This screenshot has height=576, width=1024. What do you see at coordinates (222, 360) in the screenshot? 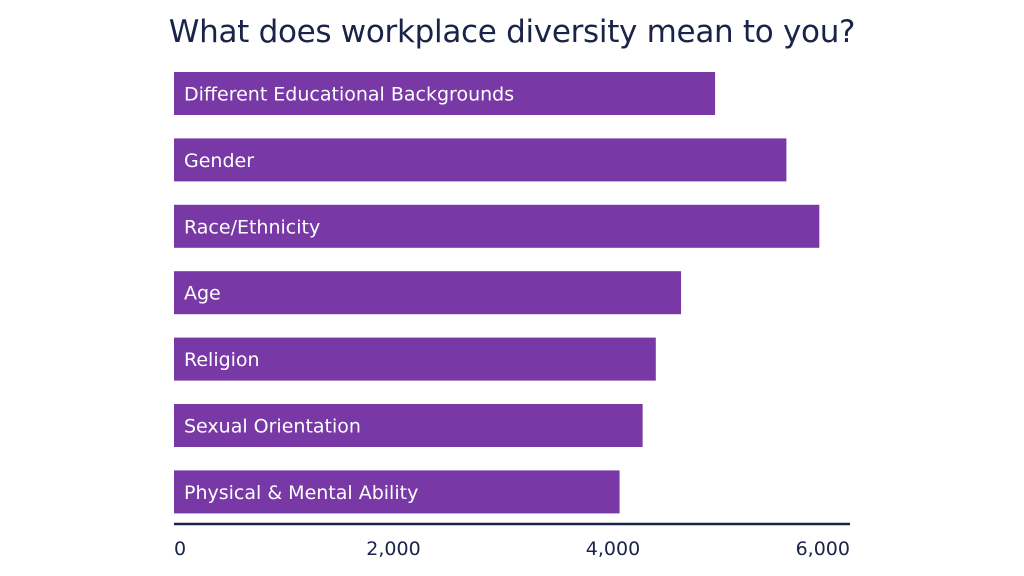
I see `bar-label-religion: Religion` at bounding box center [222, 360].